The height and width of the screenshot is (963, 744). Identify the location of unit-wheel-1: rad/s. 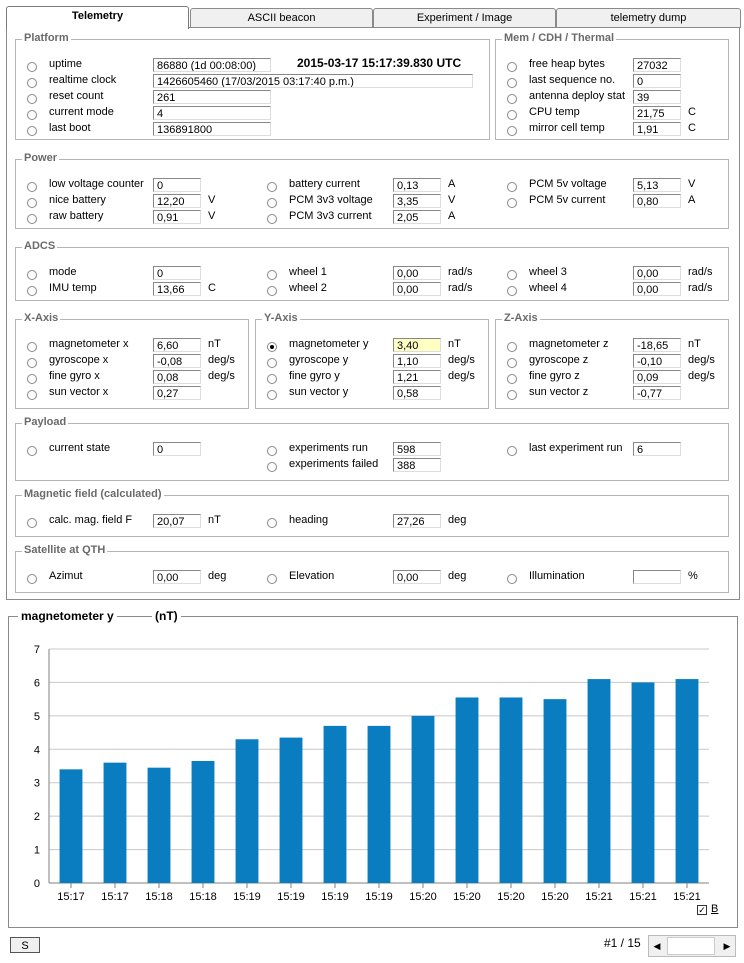
(460, 272).